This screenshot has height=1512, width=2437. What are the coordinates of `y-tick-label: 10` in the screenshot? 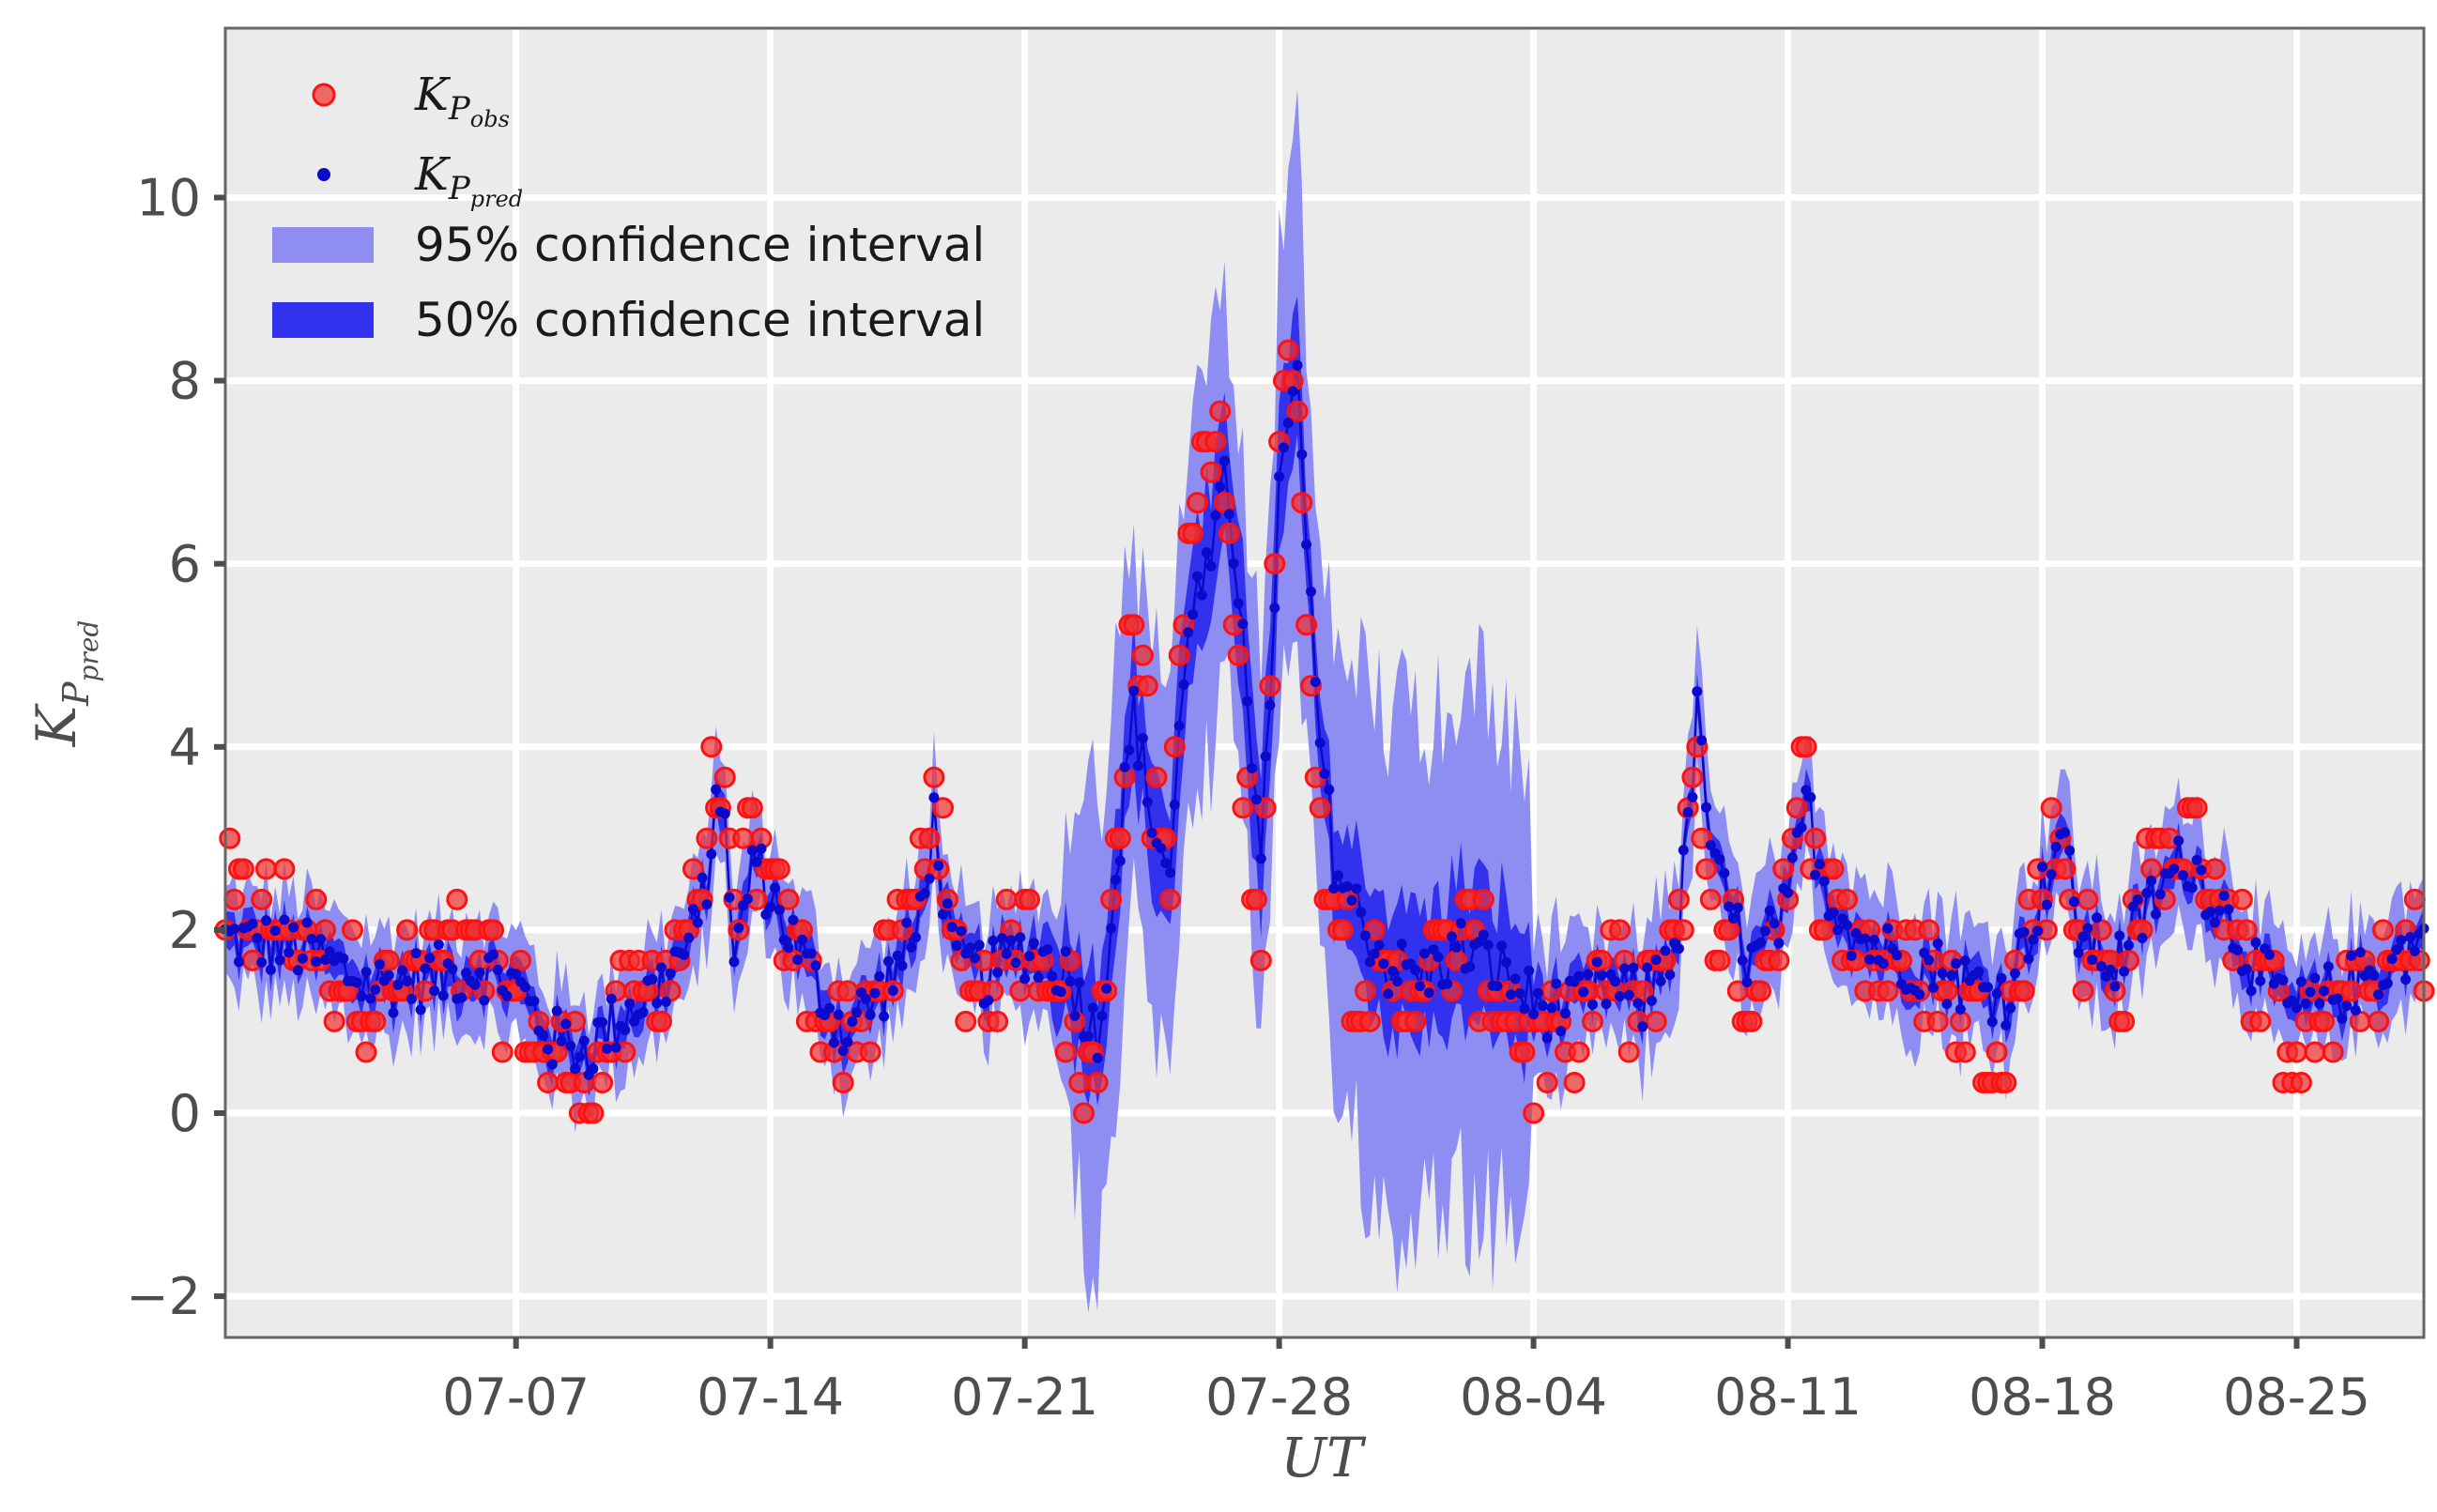 It's located at (168, 197).